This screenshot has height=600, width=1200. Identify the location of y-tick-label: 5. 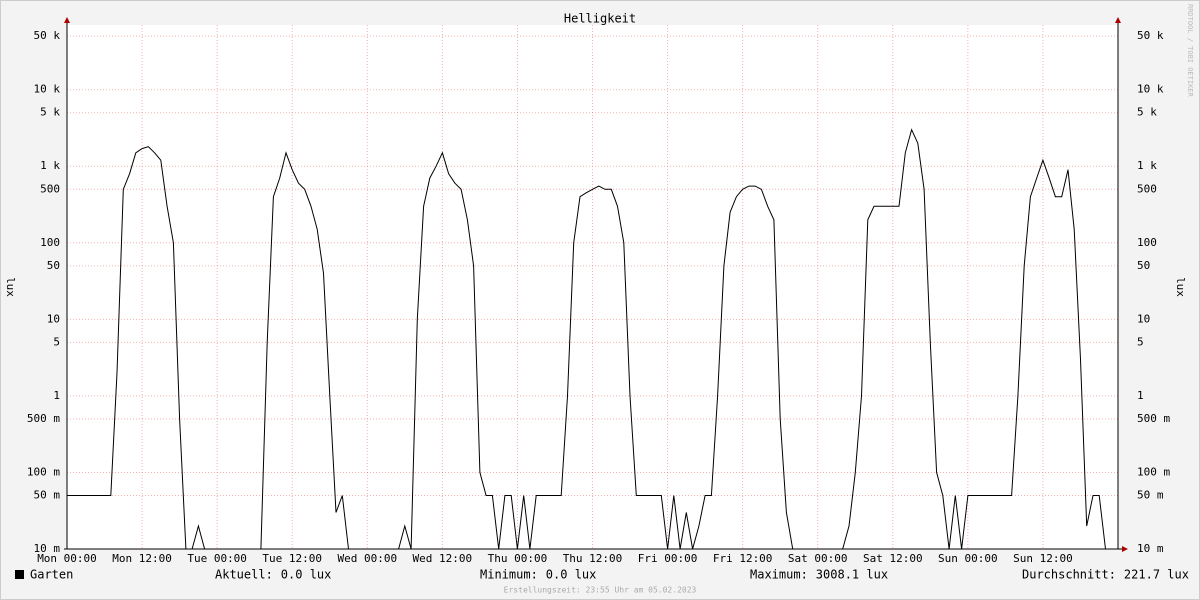
(56, 341).